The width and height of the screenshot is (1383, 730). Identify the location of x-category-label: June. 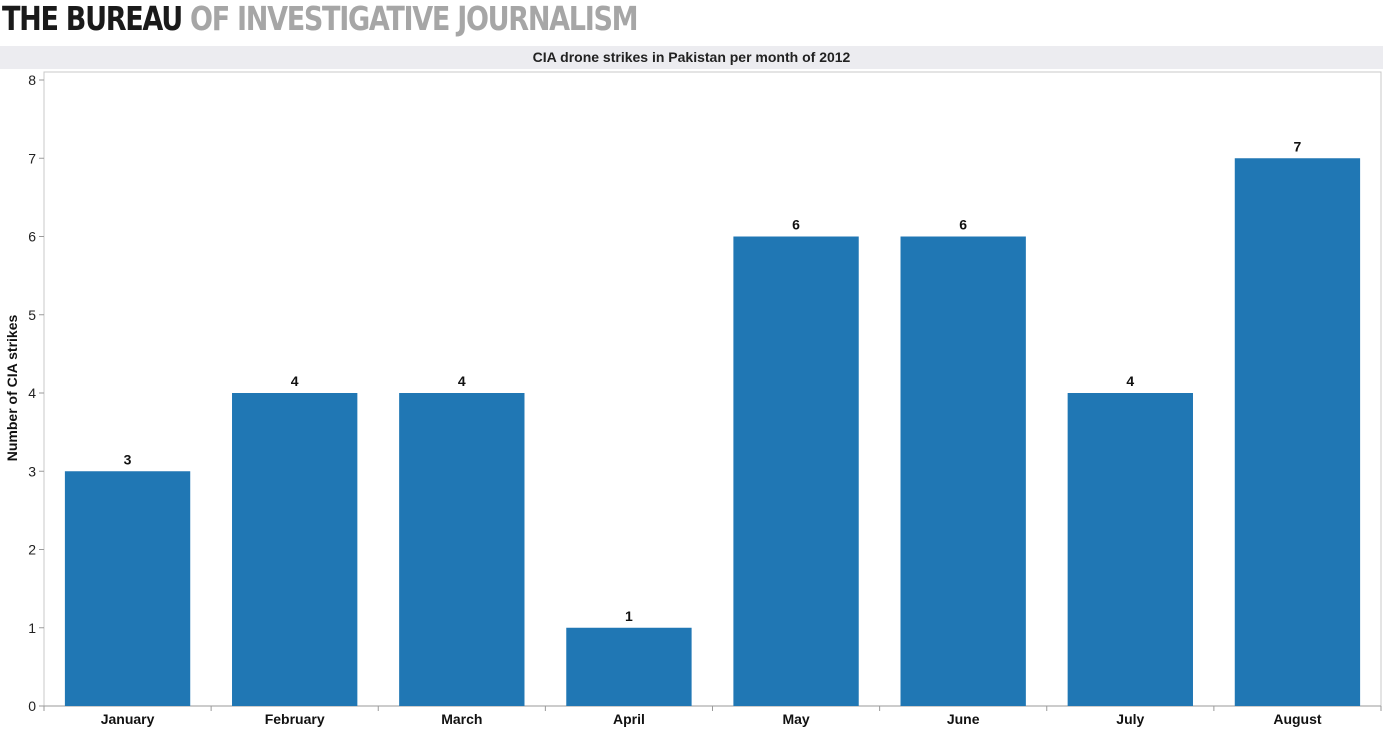
(963, 719).